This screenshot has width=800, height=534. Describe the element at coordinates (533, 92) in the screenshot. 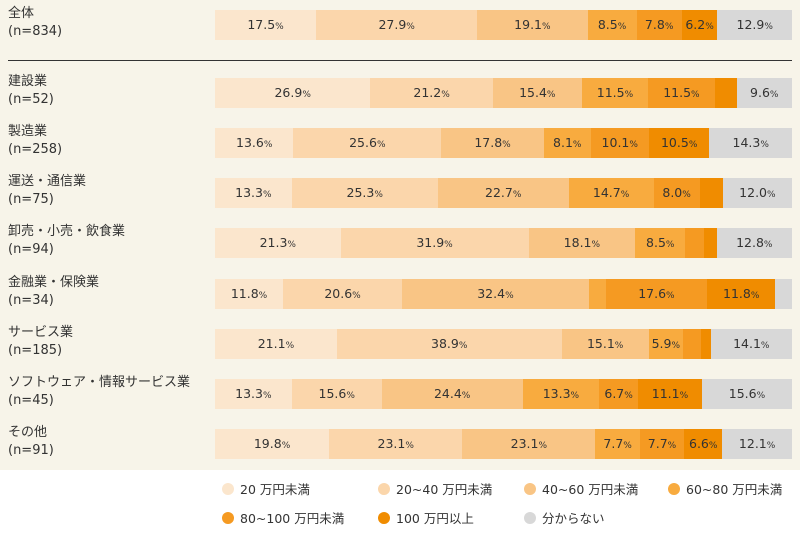

I see `data-label-value: 15.4` at that location.